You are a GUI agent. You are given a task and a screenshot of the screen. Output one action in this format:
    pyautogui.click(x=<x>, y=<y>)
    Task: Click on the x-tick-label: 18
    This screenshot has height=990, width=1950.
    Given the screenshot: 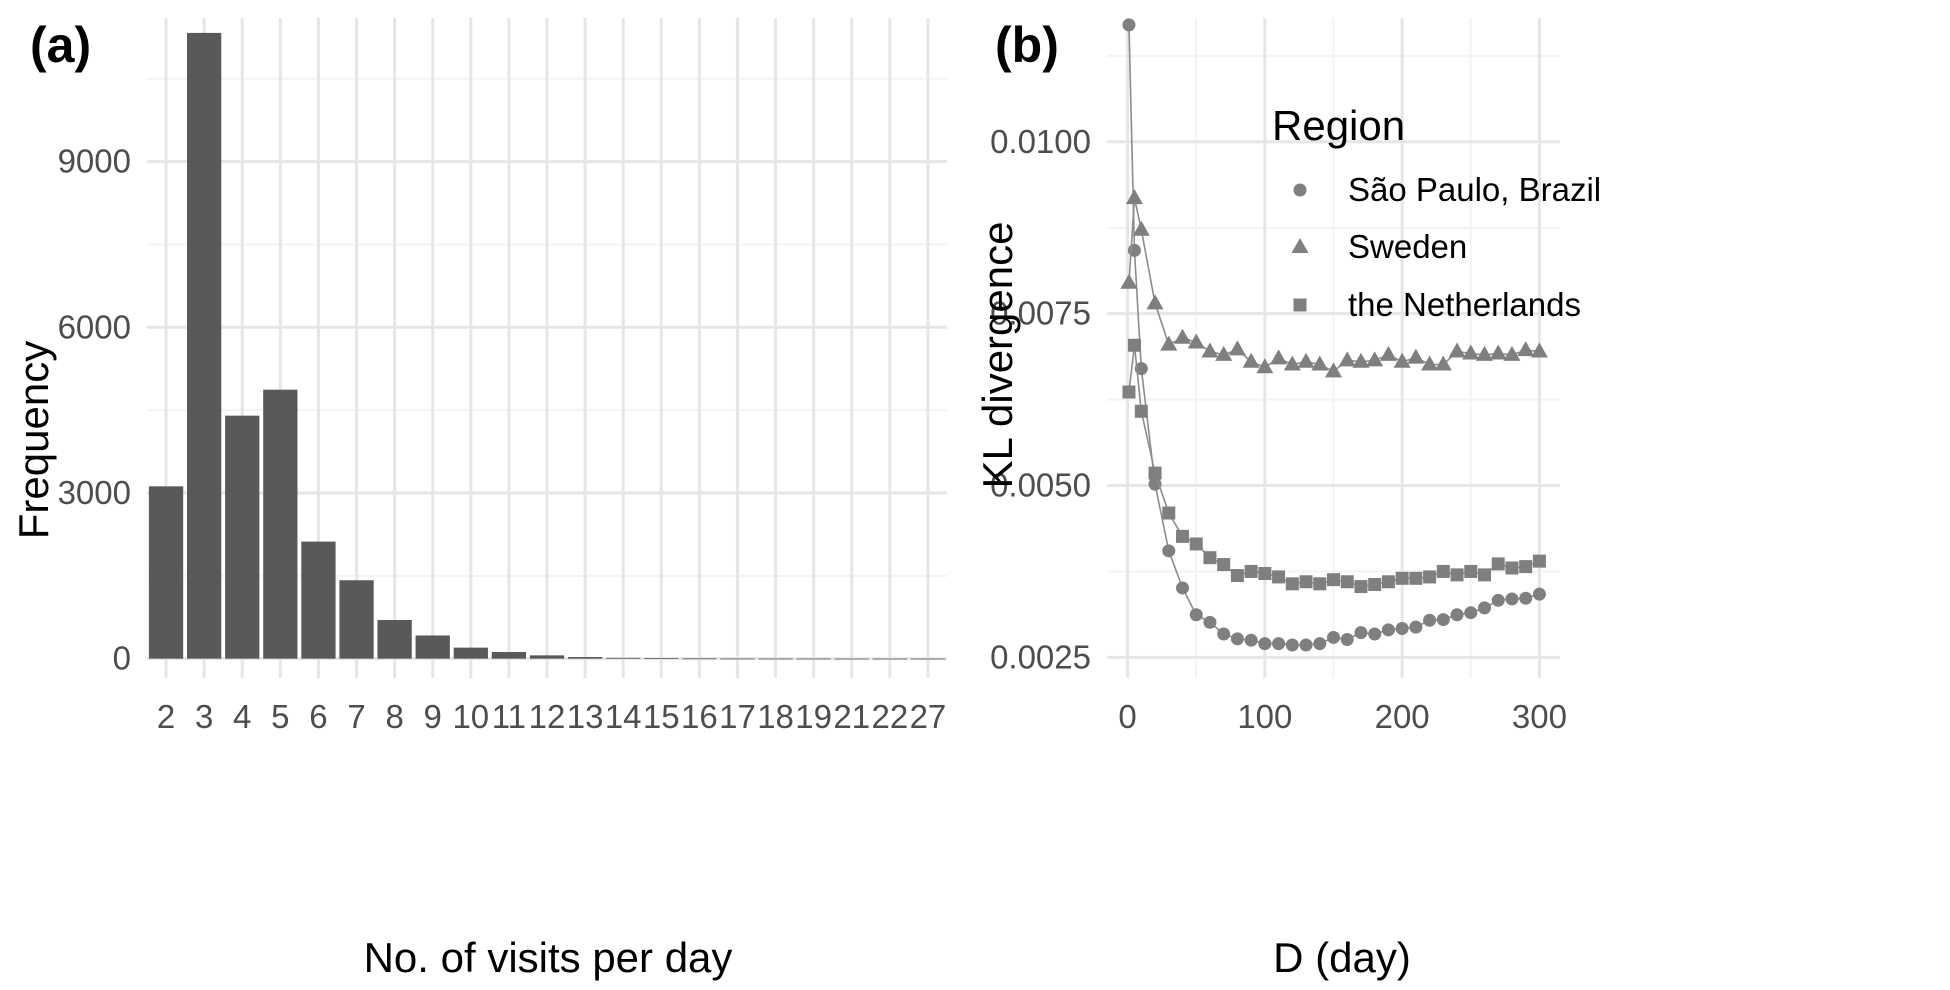 What is the action you would take?
    pyautogui.click(x=775, y=716)
    